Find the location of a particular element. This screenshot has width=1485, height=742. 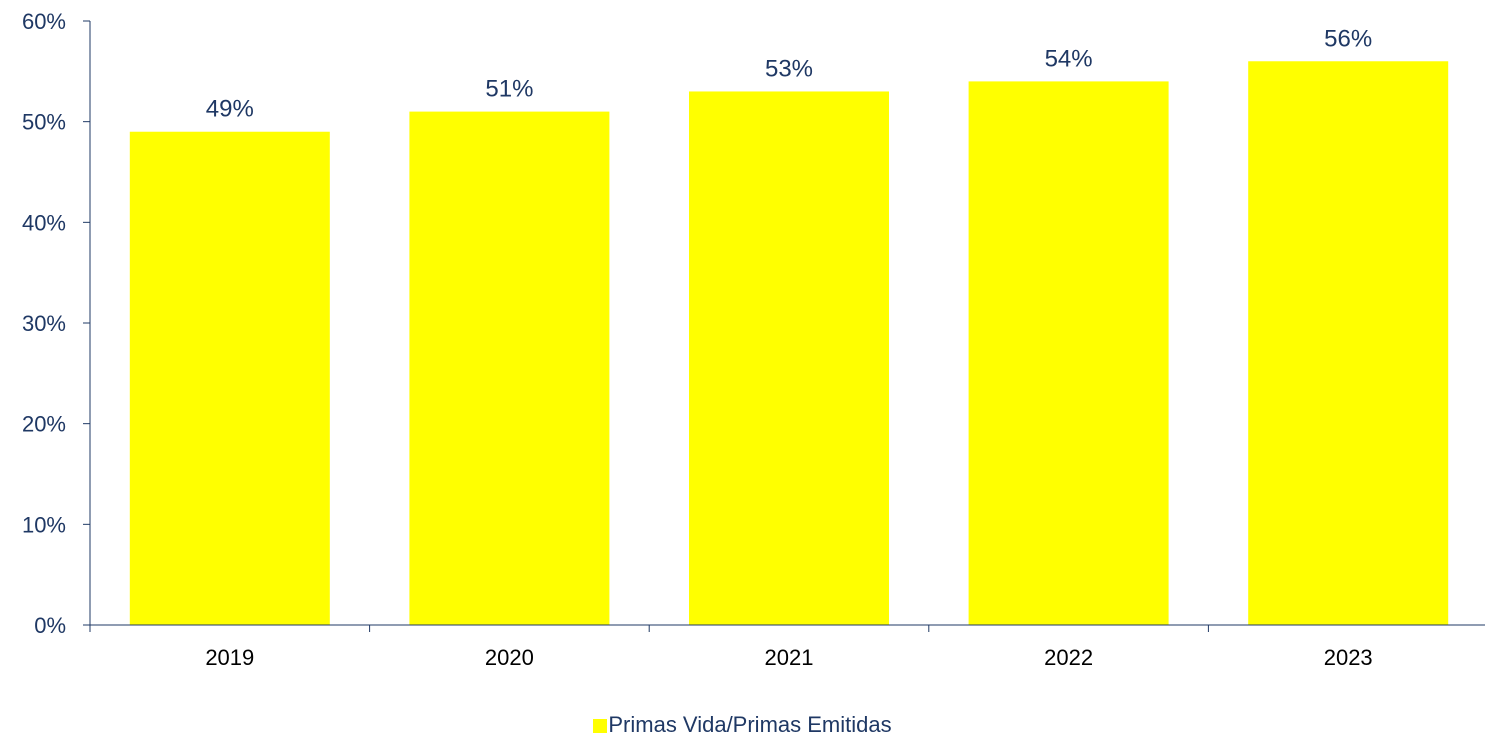

data-labels: 49% 51% 53% 54% 56% is located at coordinates (789, 73).